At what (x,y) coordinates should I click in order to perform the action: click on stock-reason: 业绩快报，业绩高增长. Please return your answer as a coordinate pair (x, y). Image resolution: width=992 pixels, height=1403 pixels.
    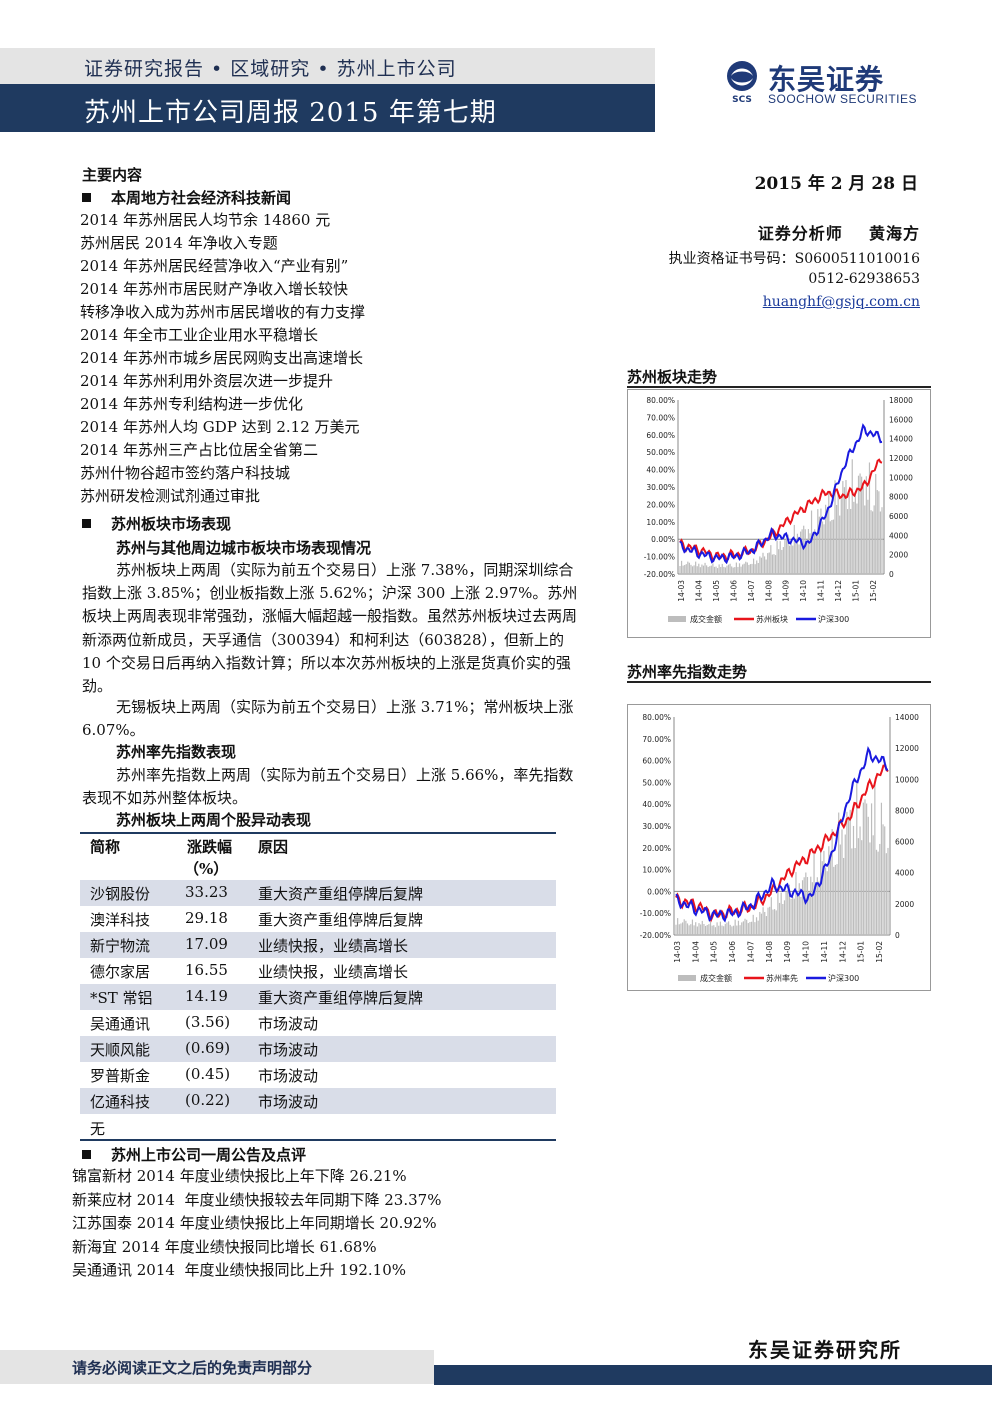
    Looking at the image, I should click on (333, 946).